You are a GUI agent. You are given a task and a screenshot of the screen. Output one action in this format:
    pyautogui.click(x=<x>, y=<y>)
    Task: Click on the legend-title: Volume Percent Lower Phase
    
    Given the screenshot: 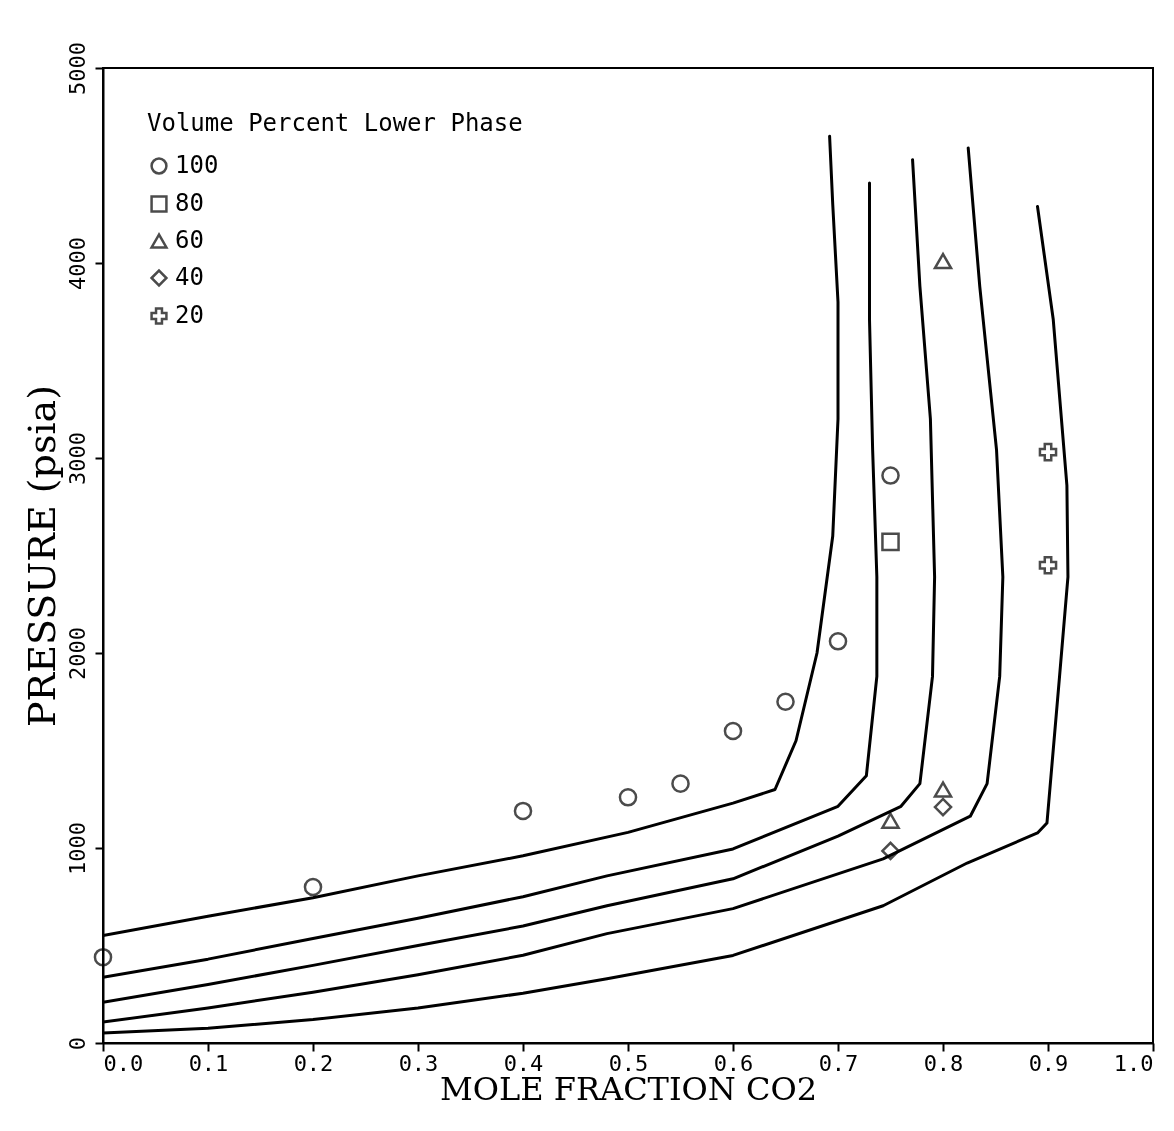 What is the action you would take?
    pyautogui.click(x=335, y=123)
    